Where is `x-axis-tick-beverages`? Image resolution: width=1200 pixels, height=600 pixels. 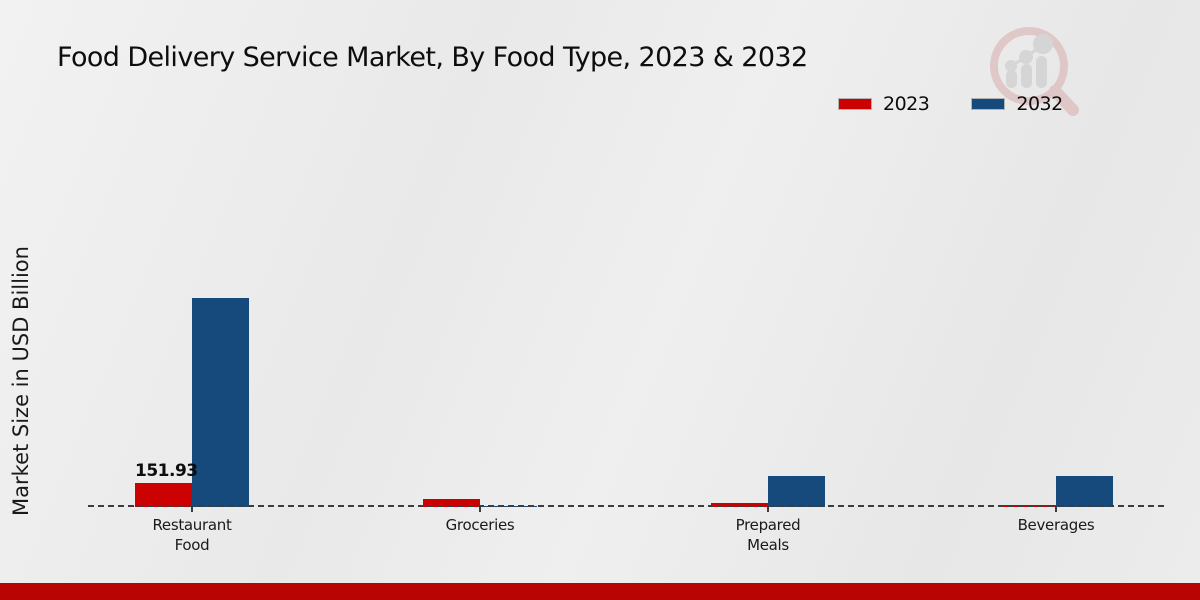
x-axis-tick-beverages is located at coordinates (1056, 509).